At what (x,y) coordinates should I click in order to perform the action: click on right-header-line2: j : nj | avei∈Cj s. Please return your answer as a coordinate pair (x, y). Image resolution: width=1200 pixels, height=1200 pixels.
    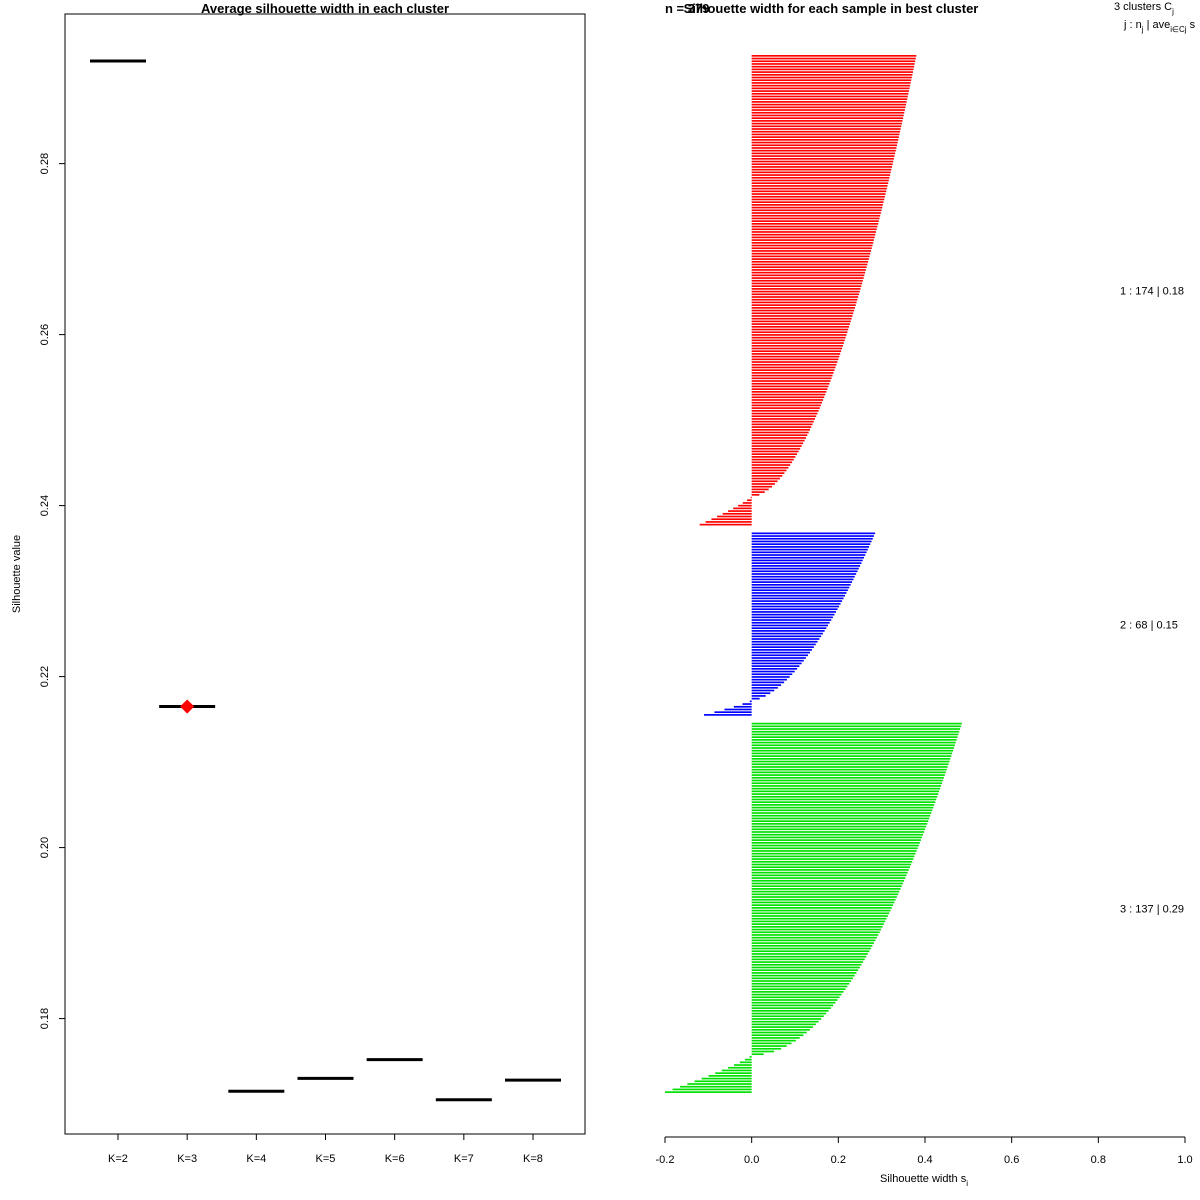
    Looking at the image, I should click on (1159, 26).